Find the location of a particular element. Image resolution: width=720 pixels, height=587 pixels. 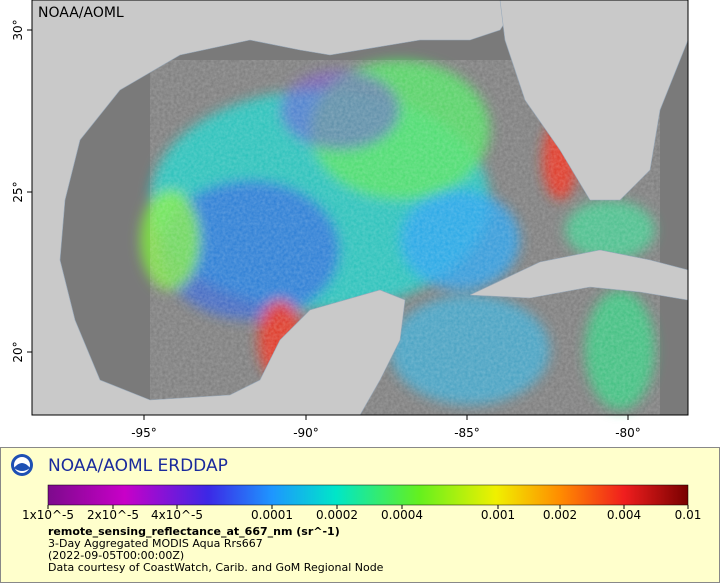

colorbar-label: 0.002 is located at coordinates (560, 515).